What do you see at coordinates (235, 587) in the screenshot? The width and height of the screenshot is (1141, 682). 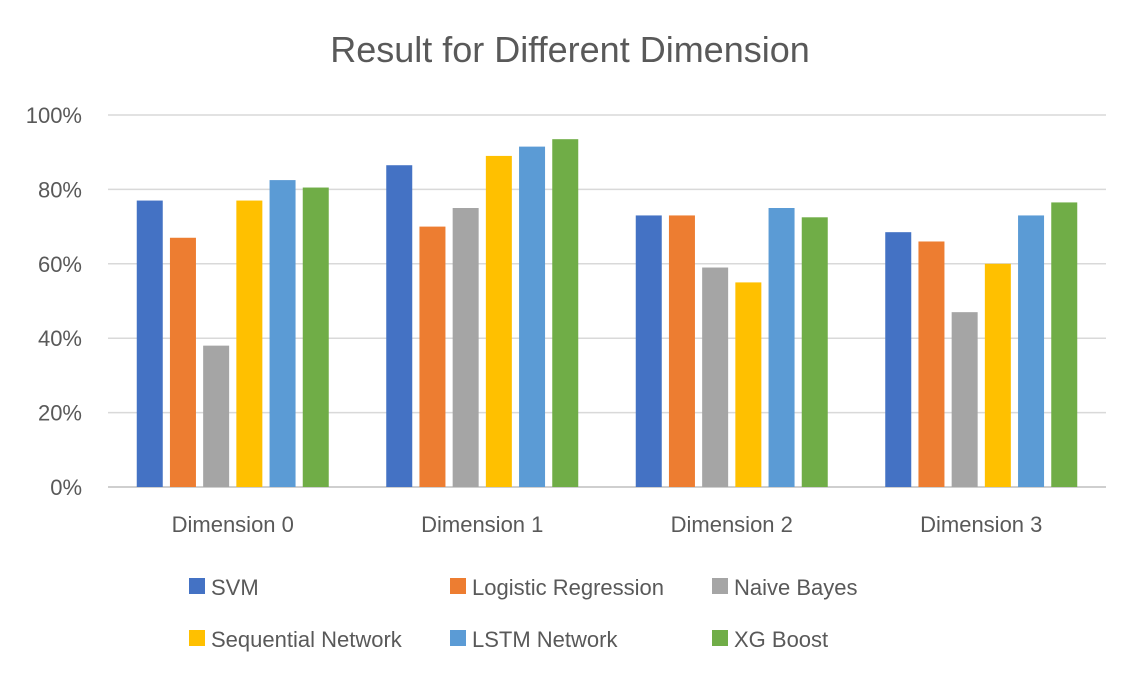 I see `legend-label: SVM` at bounding box center [235, 587].